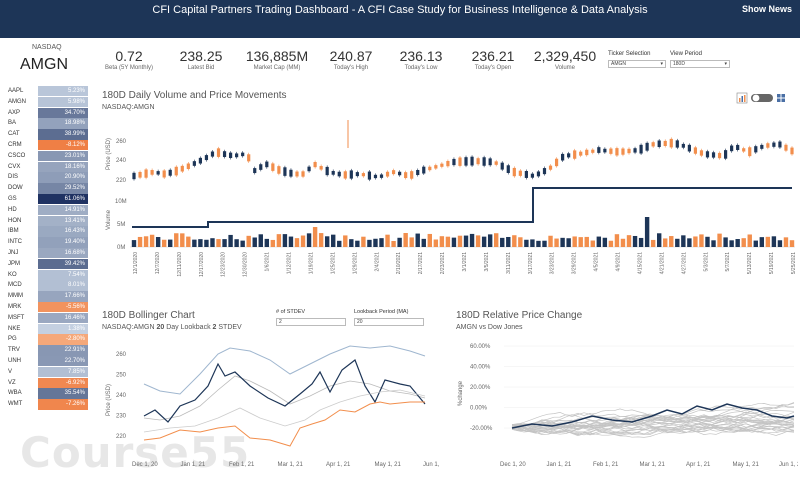  What do you see at coordinates (46, 113) in the screenshot?
I see `ticker-row: AXP 34.70%` at bounding box center [46, 113].